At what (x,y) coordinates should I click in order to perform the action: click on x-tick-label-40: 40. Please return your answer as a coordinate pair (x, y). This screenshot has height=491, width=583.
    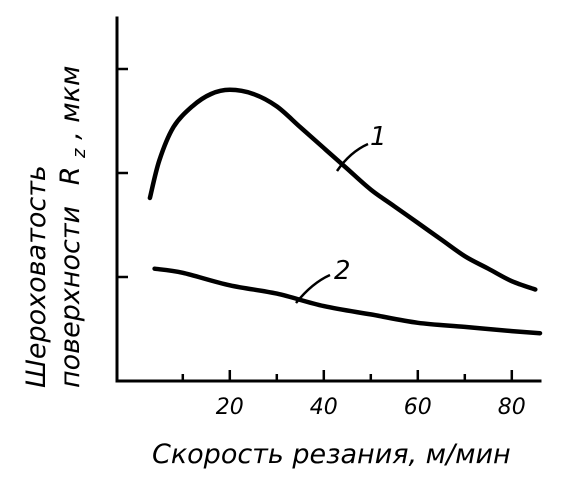
    Looking at the image, I should click on (324, 407).